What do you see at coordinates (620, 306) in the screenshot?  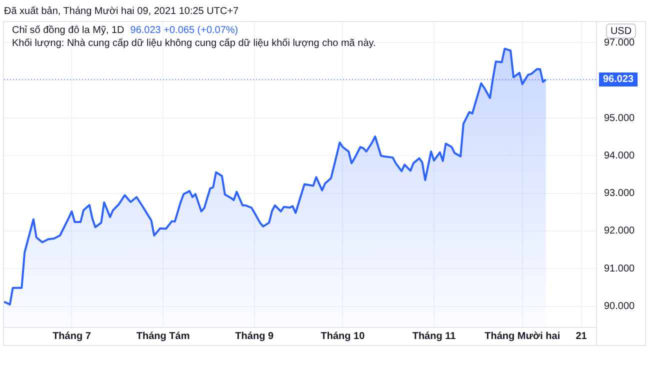 I see `y-tick-label: 90.000` at bounding box center [620, 306].